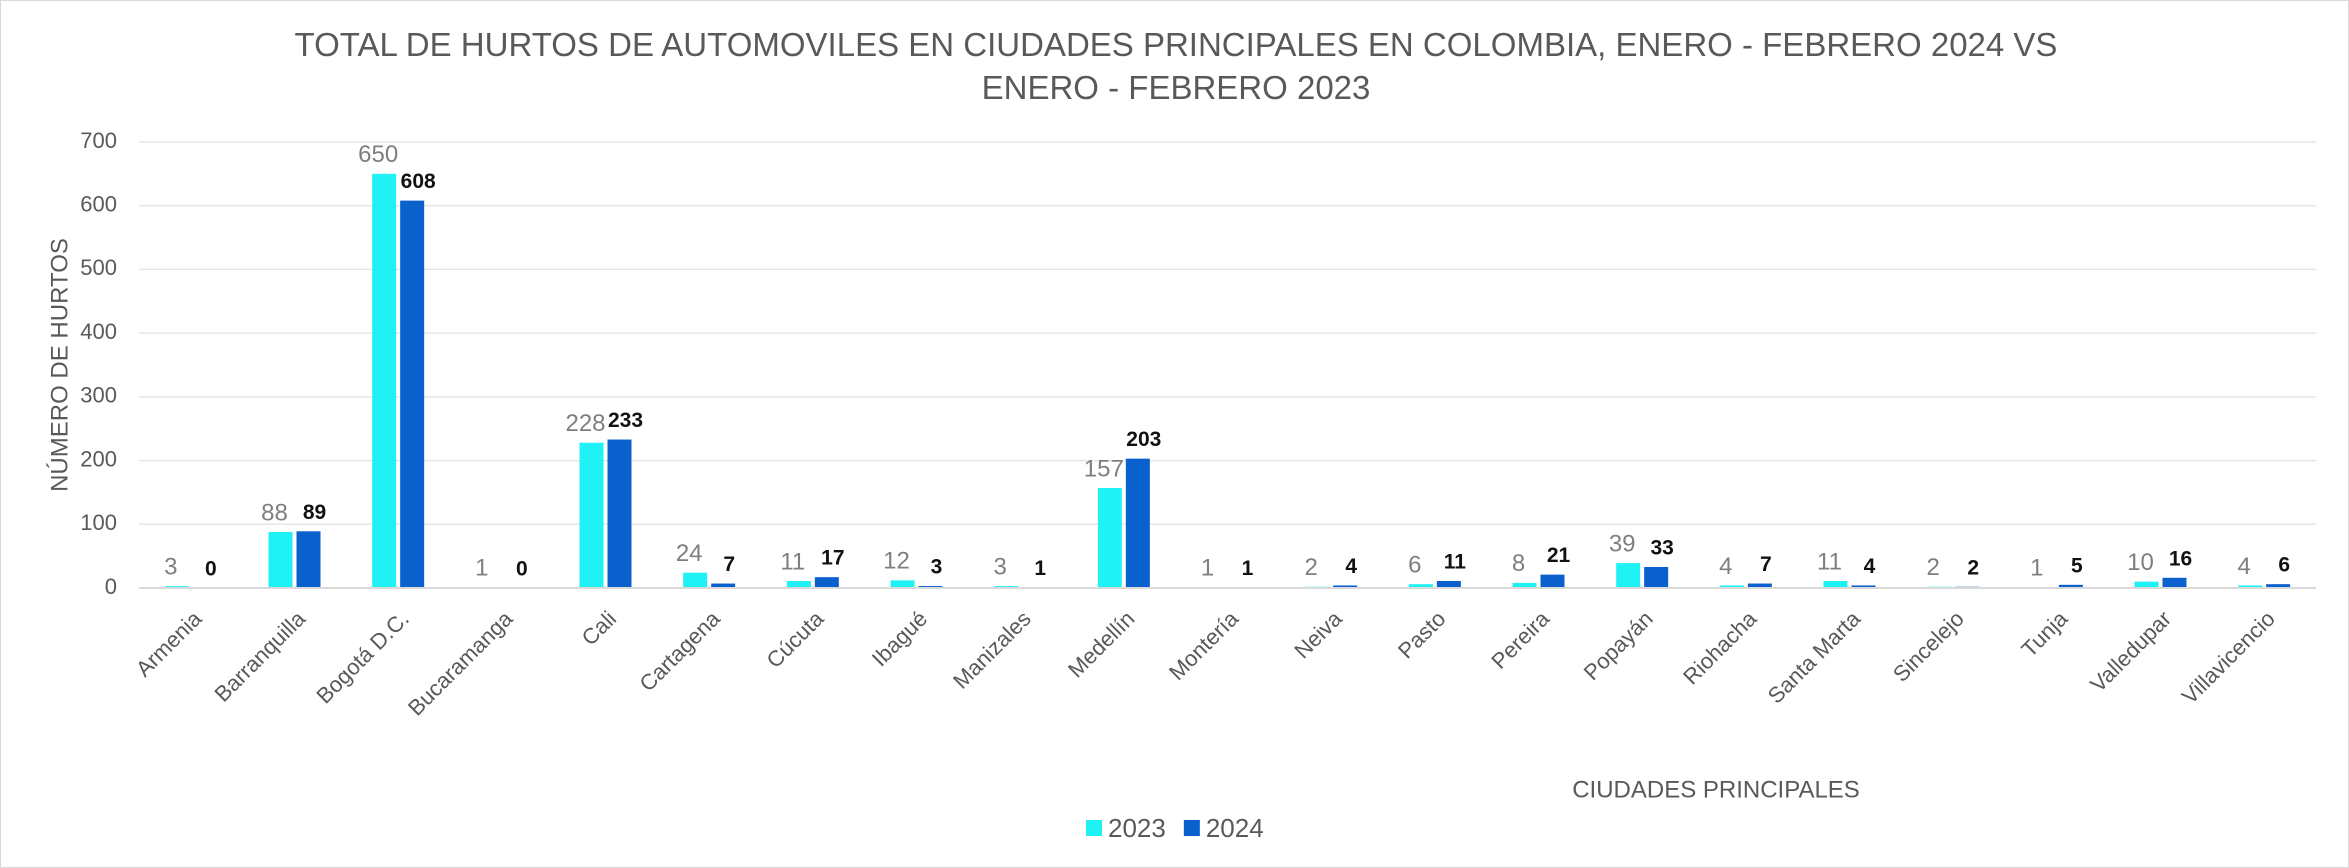 The height and width of the screenshot is (868, 2349). I want to click on data-label: 88, so click(274, 512).